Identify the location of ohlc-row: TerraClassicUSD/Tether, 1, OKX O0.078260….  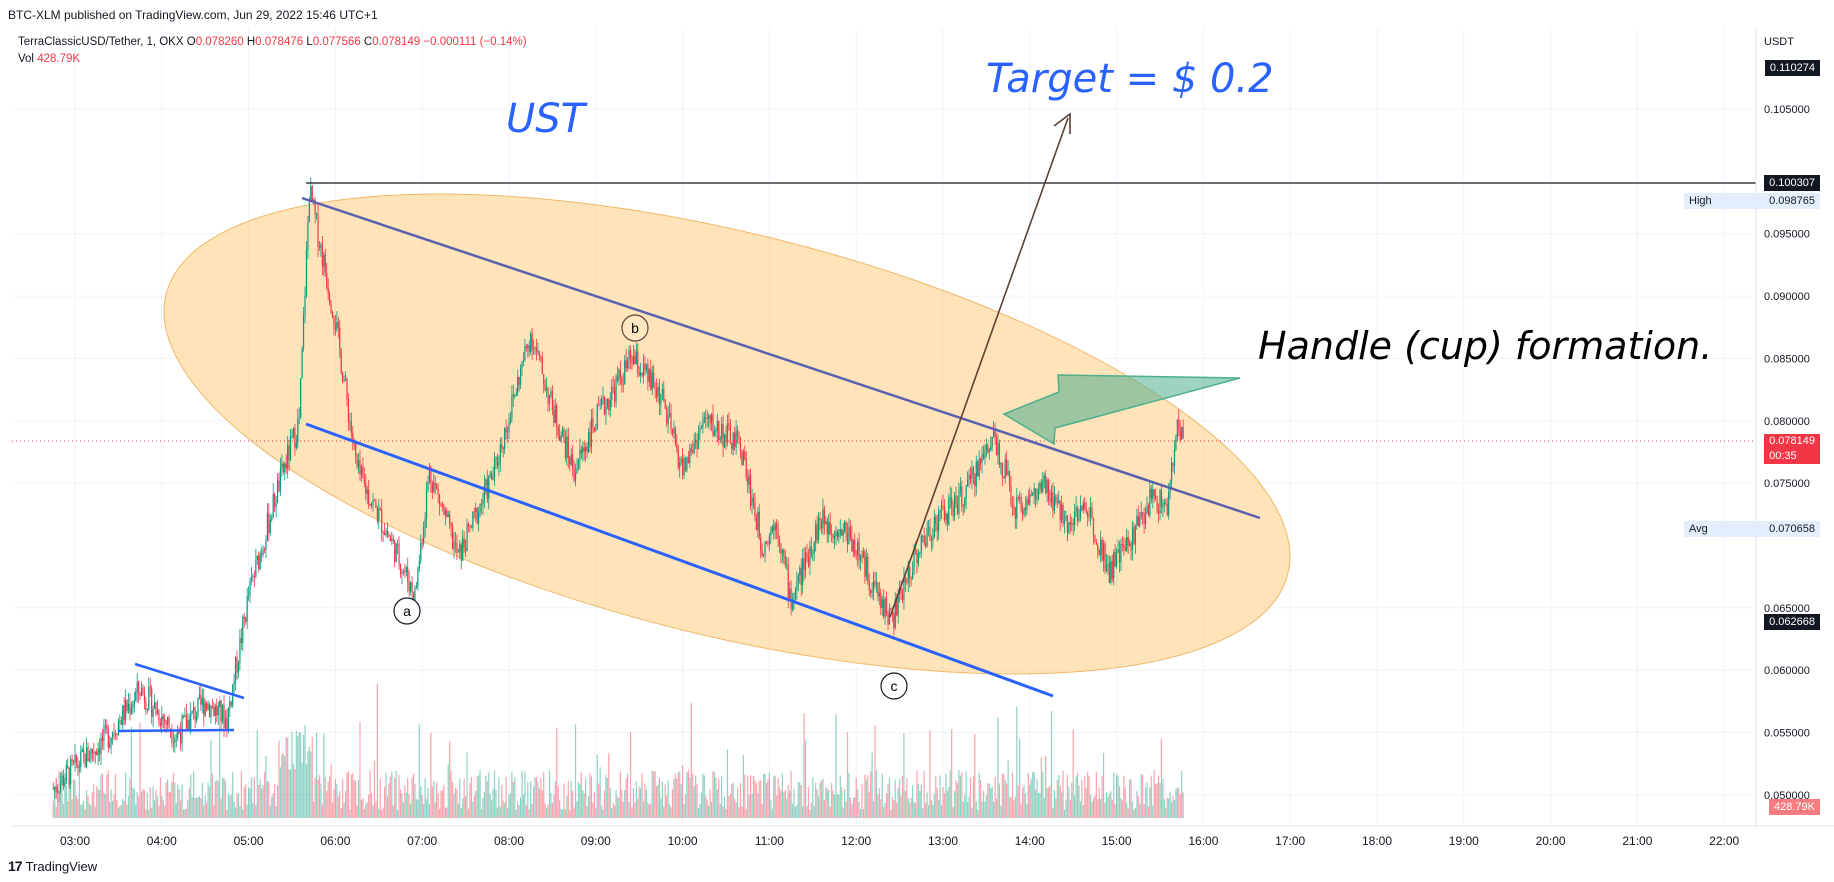
(272, 42).